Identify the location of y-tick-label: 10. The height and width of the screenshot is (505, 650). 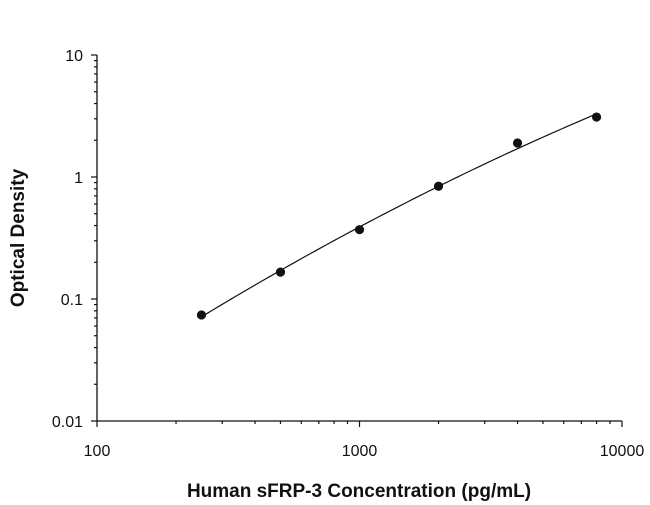
(74, 56).